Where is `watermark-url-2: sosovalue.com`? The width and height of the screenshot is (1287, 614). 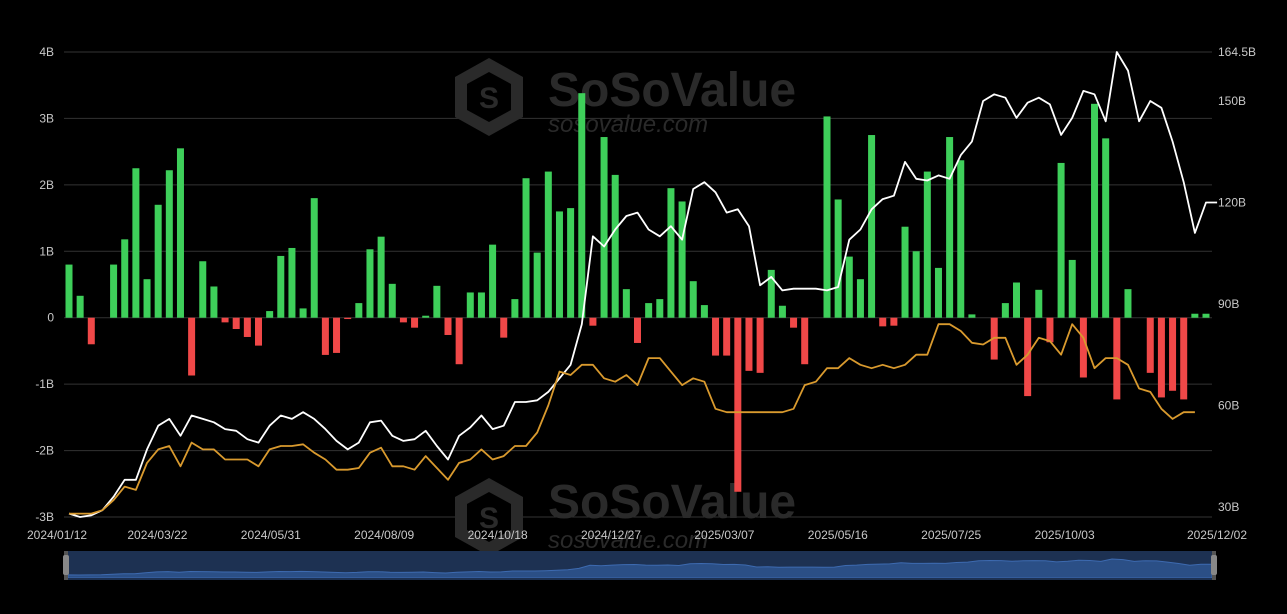 watermark-url-2: sosovalue.com is located at coordinates (628, 540).